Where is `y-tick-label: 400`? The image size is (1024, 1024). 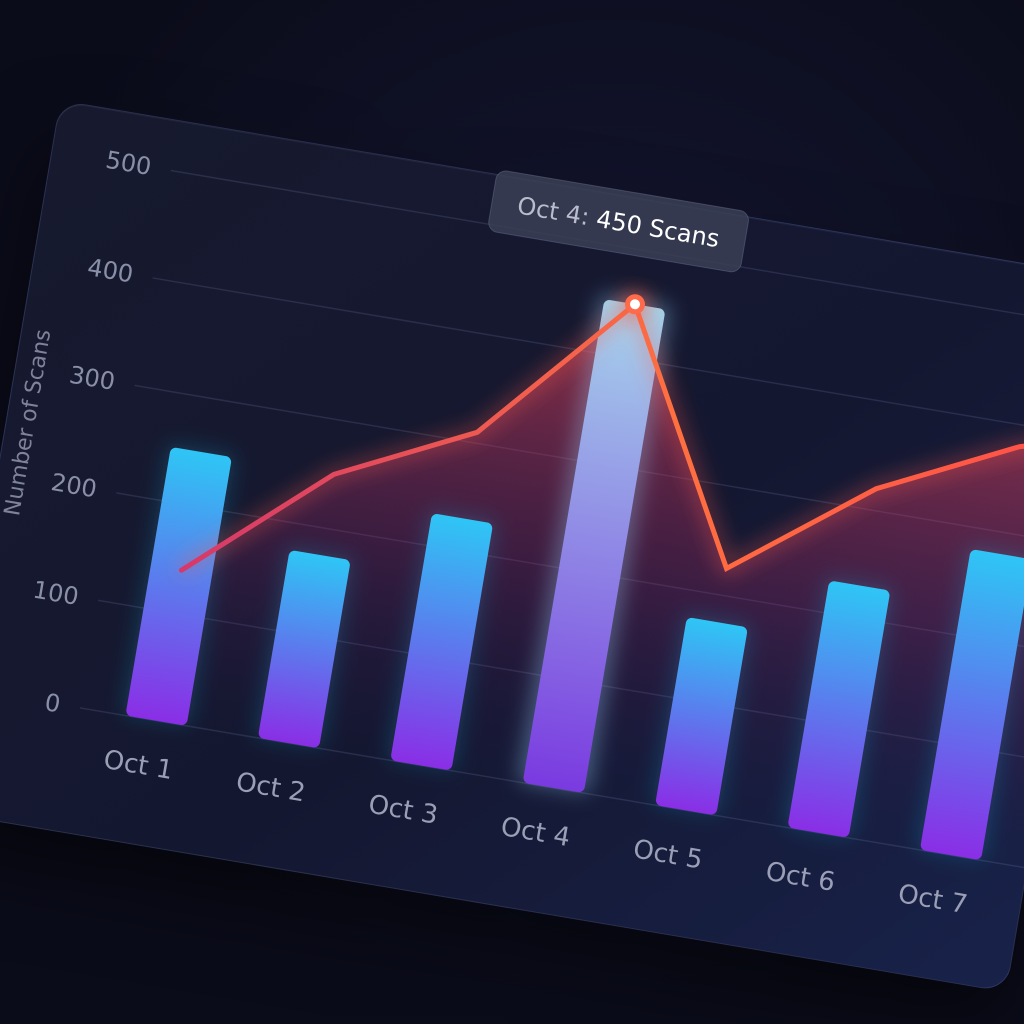 y-tick-label: 400 is located at coordinates (110, 270).